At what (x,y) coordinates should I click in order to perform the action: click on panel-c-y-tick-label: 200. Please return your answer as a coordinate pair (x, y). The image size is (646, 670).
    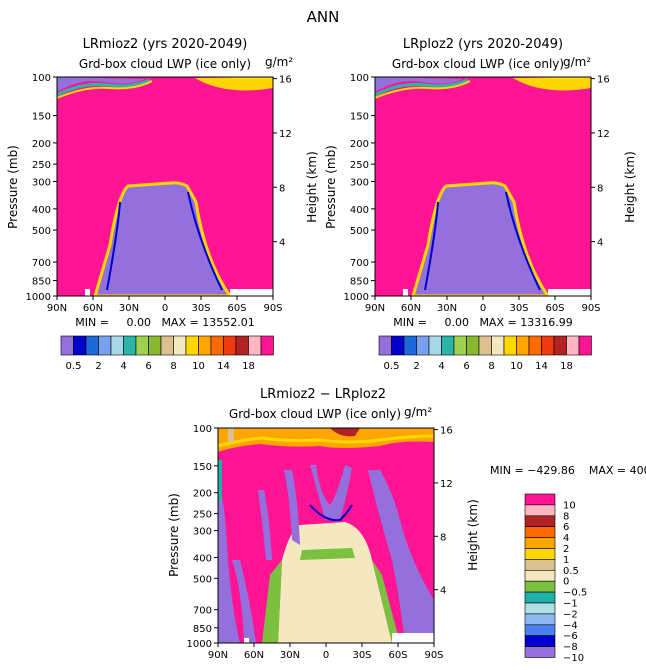
    Looking at the image, I should click on (202, 494).